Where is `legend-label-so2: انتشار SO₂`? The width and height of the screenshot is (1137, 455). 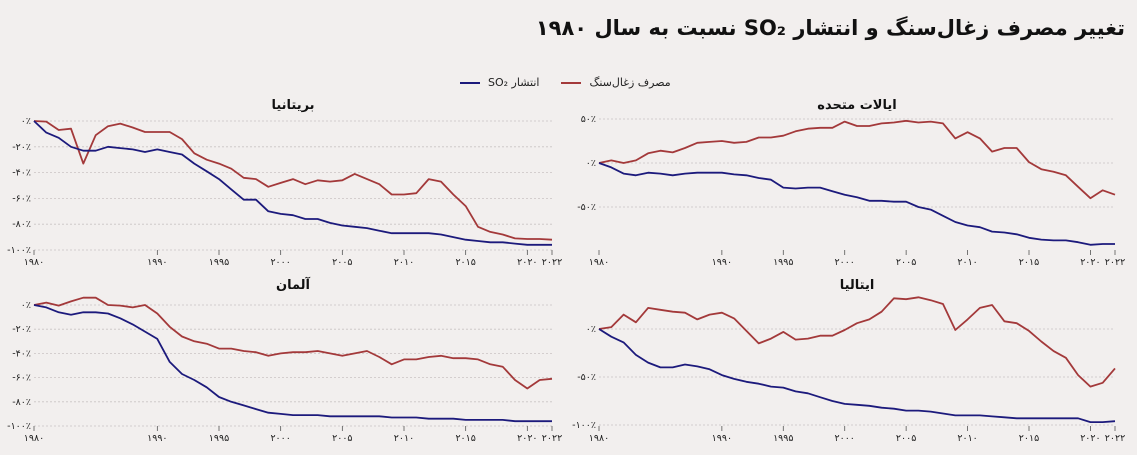 legend-label-so2: انتشار SO₂ is located at coordinates (514, 82).